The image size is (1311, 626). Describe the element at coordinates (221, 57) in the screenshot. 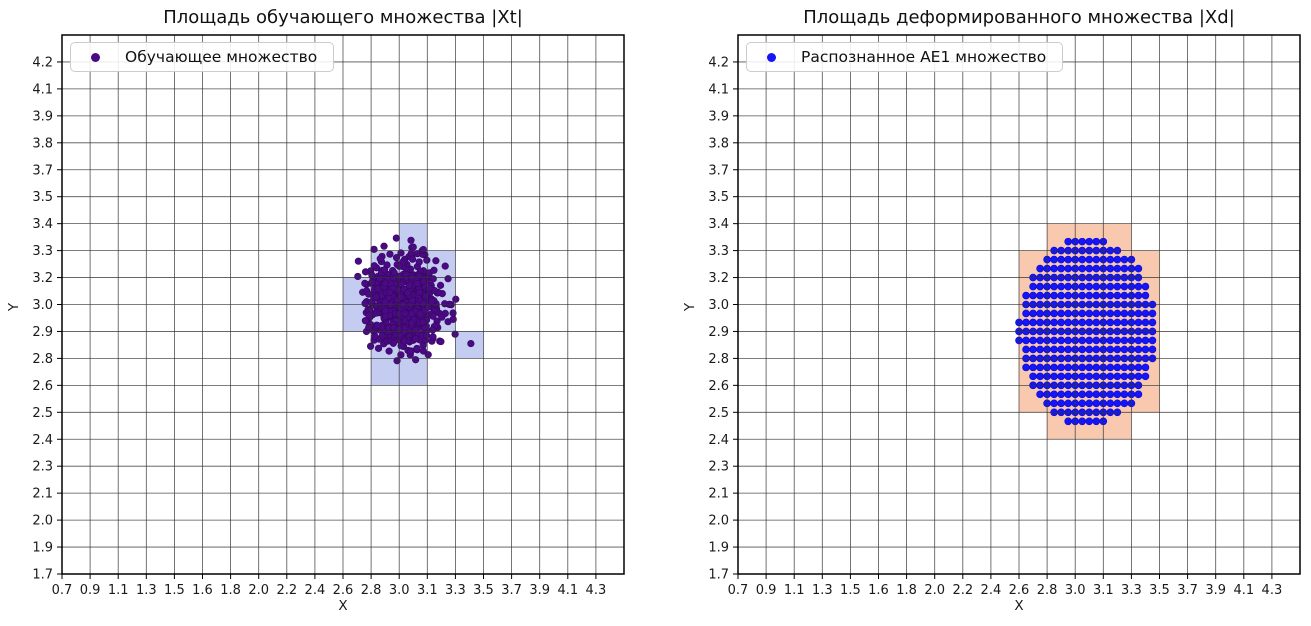

I see `legend-label: Обучающее множество` at that location.